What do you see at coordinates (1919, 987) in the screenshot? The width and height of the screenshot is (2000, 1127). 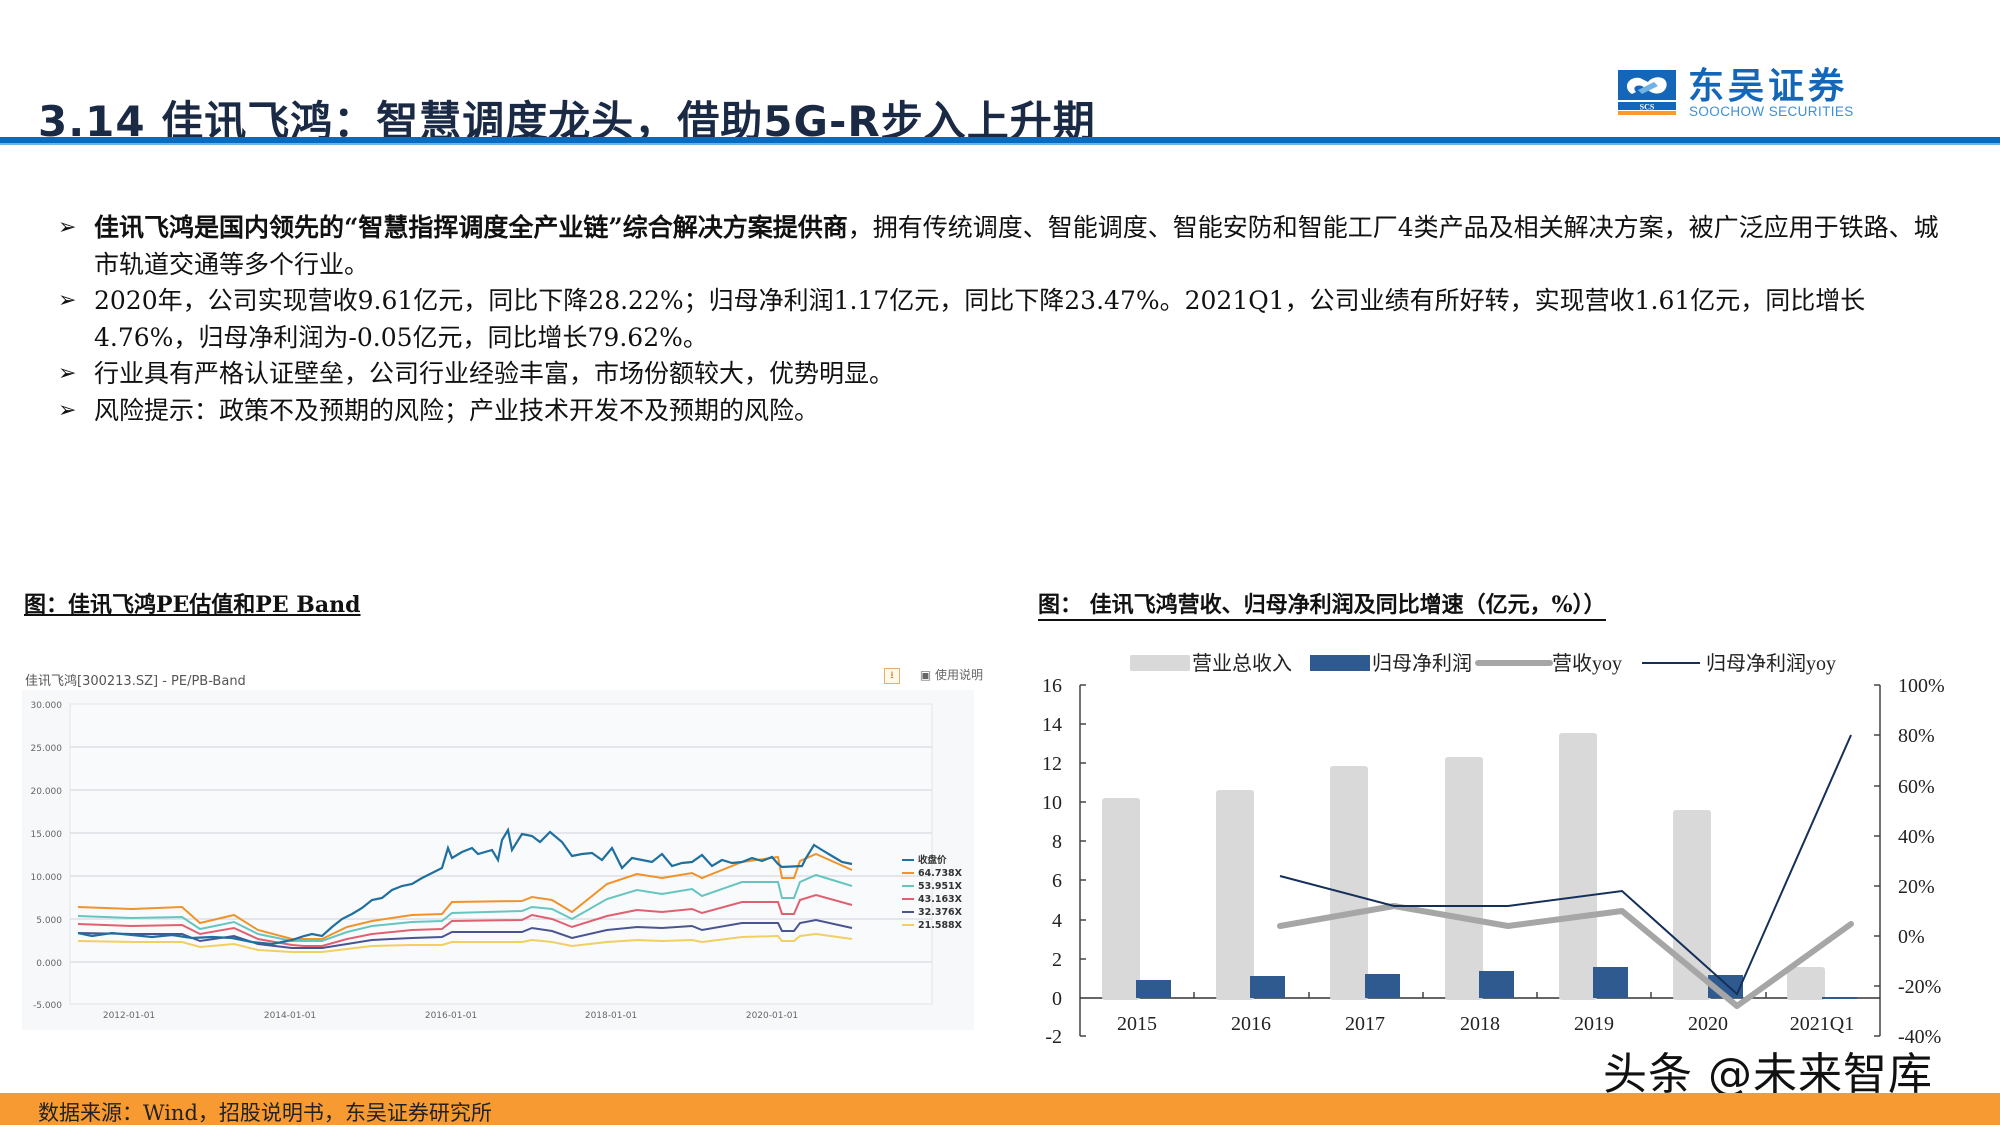 I see `svg-text: -20%` at bounding box center [1919, 987].